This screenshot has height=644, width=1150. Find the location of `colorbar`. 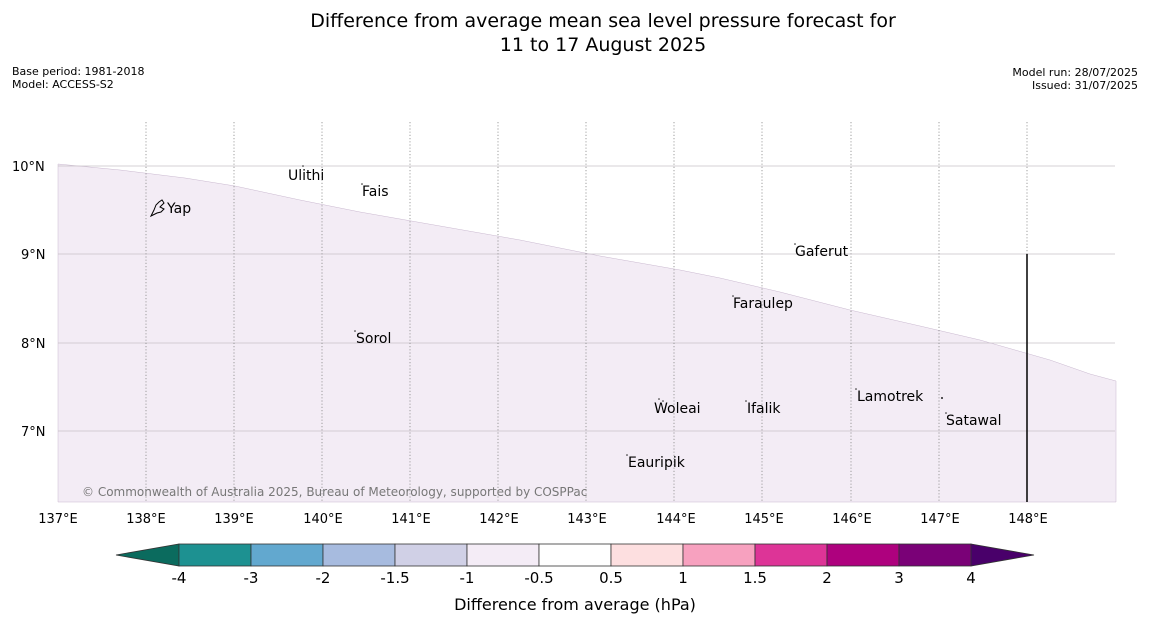

colorbar is located at coordinates (575, 555).